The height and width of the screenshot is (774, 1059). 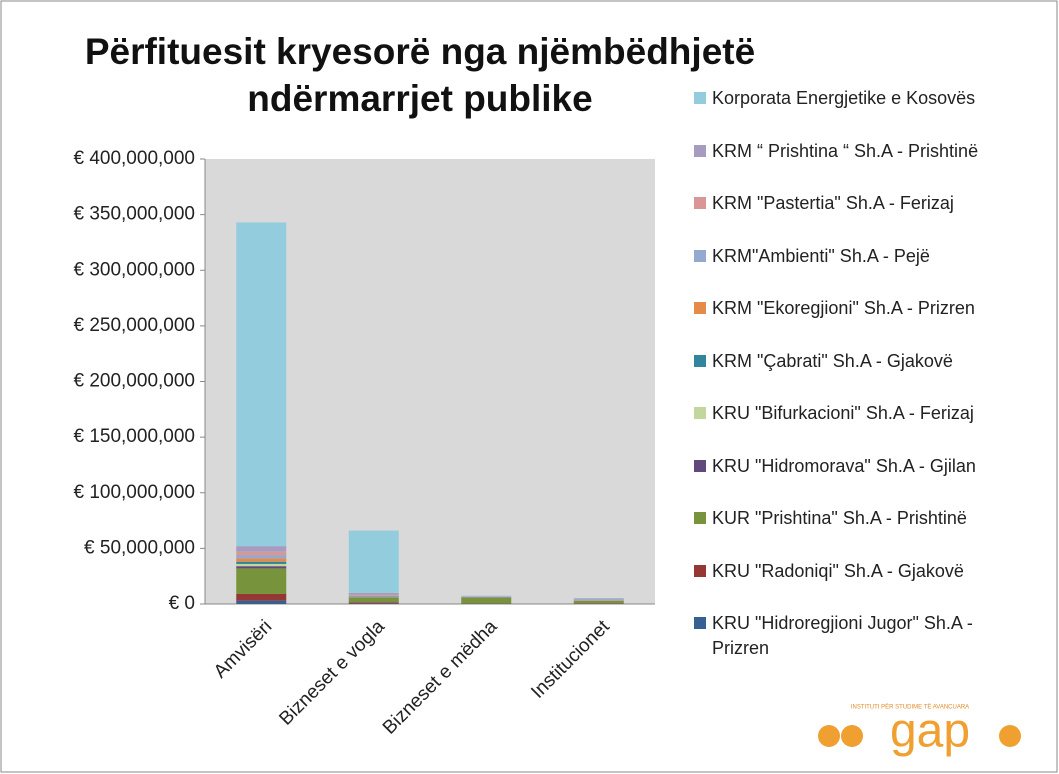 I want to click on logo-text: gap, so click(x=930, y=731).